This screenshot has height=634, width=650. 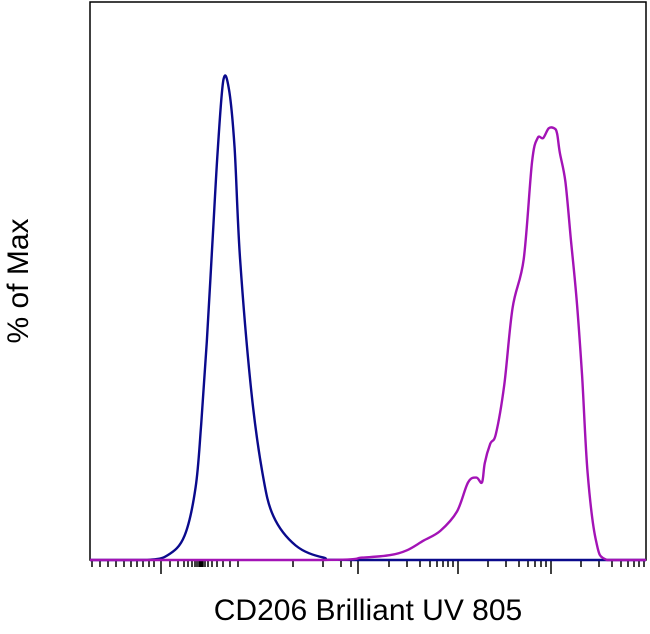 What do you see at coordinates (18, 280) in the screenshot?
I see `y-axis-label: % of Max` at bounding box center [18, 280].